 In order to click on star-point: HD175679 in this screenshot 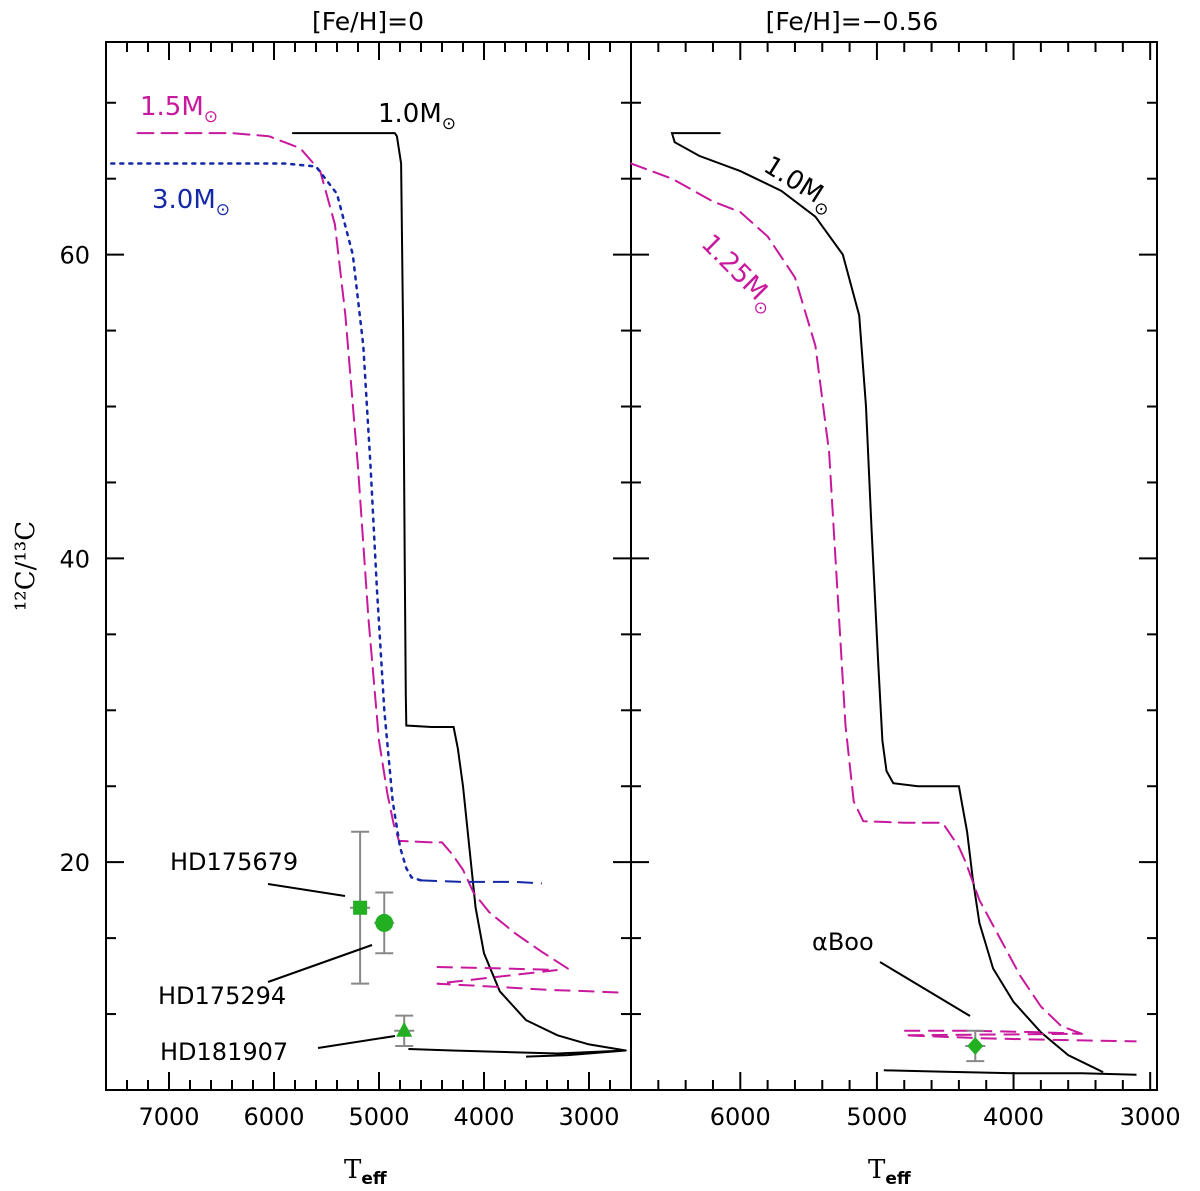, I will do `click(270, 907)`.